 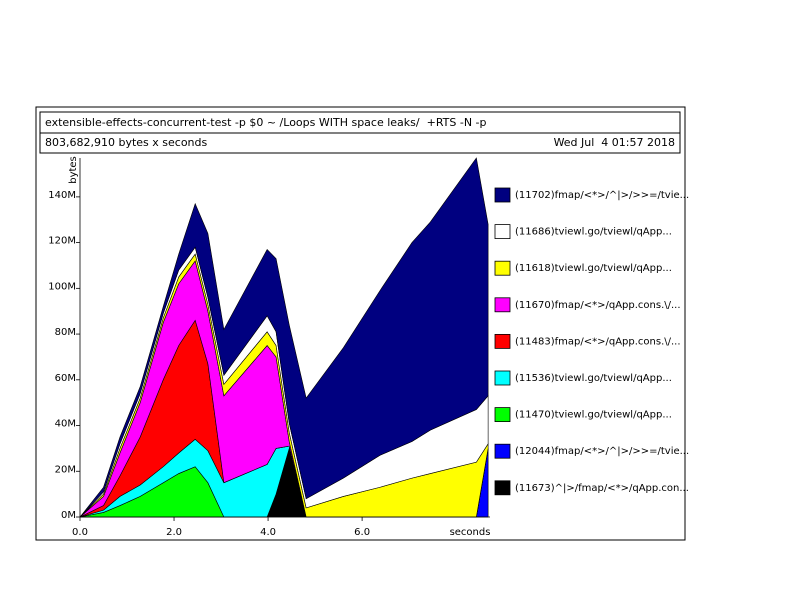 What do you see at coordinates (174, 532) in the screenshot?
I see `x-tick-label: 2.0` at bounding box center [174, 532].